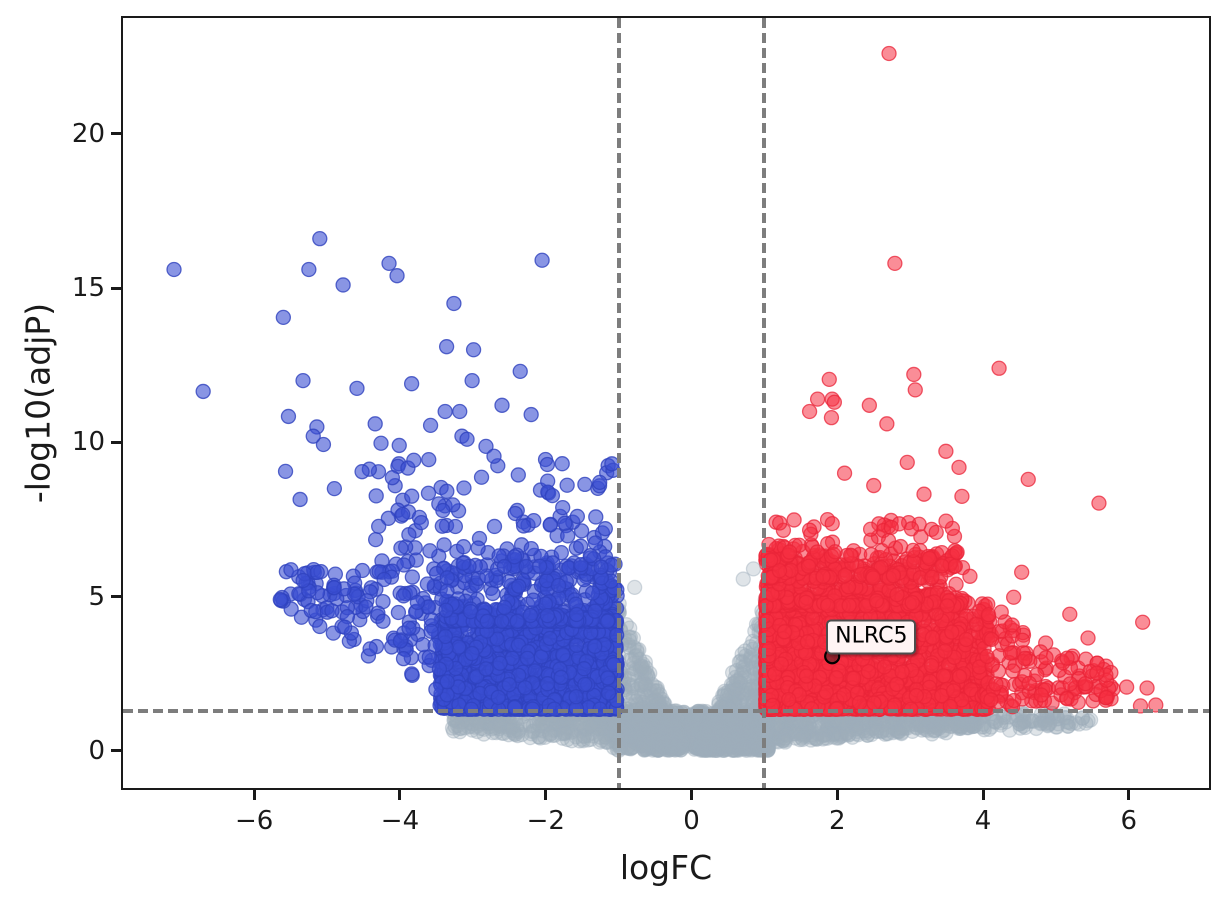  Describe the element at coordinates (666, 710) in the screenshot. I see `pvalue-threshold-line` at that location.